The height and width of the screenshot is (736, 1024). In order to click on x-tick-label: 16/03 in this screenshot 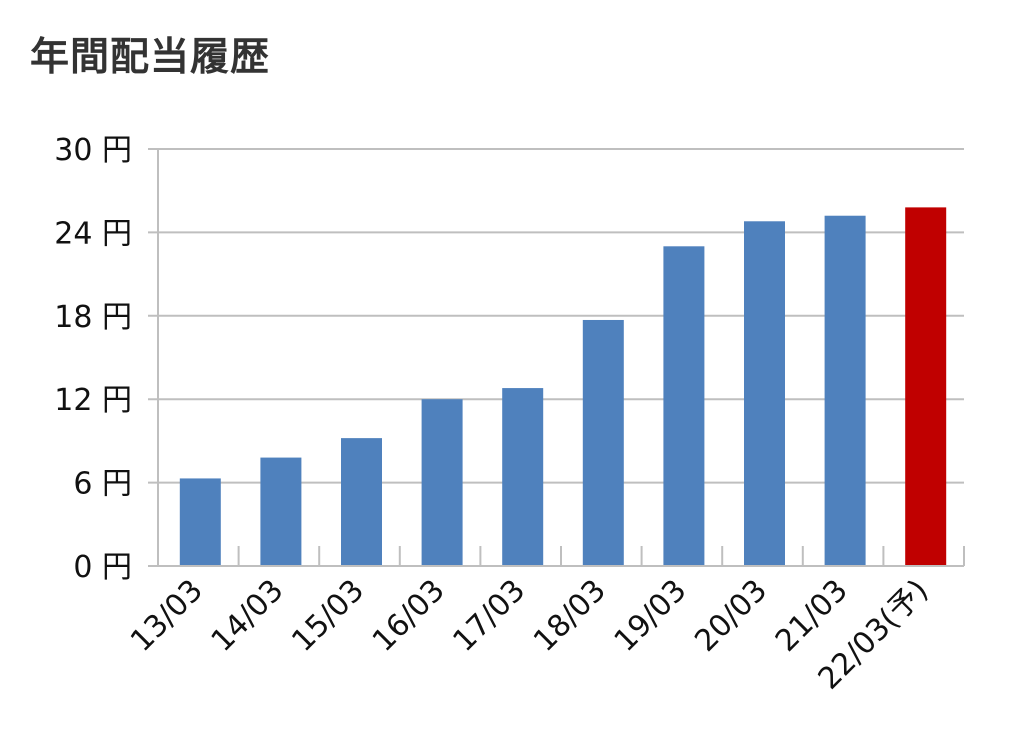, I will do `click(409, 616)`.